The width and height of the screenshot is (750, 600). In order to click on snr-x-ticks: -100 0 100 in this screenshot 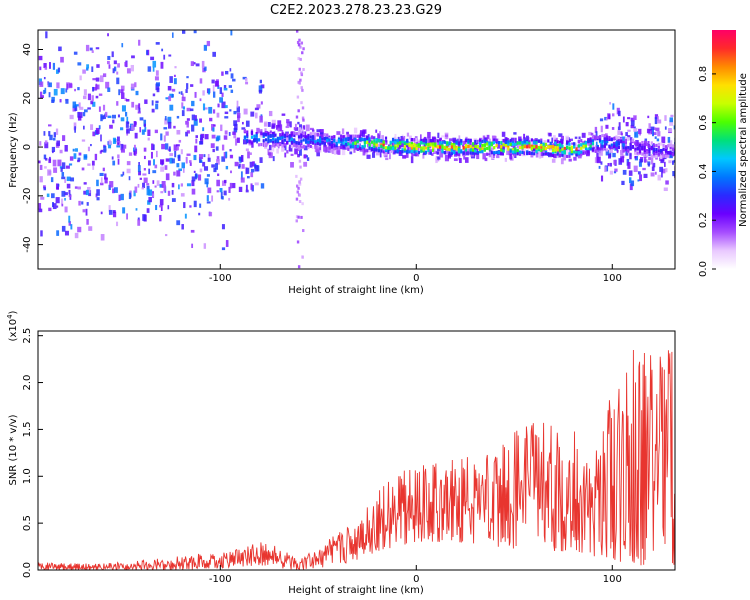, I will do `click(415, 575)`.